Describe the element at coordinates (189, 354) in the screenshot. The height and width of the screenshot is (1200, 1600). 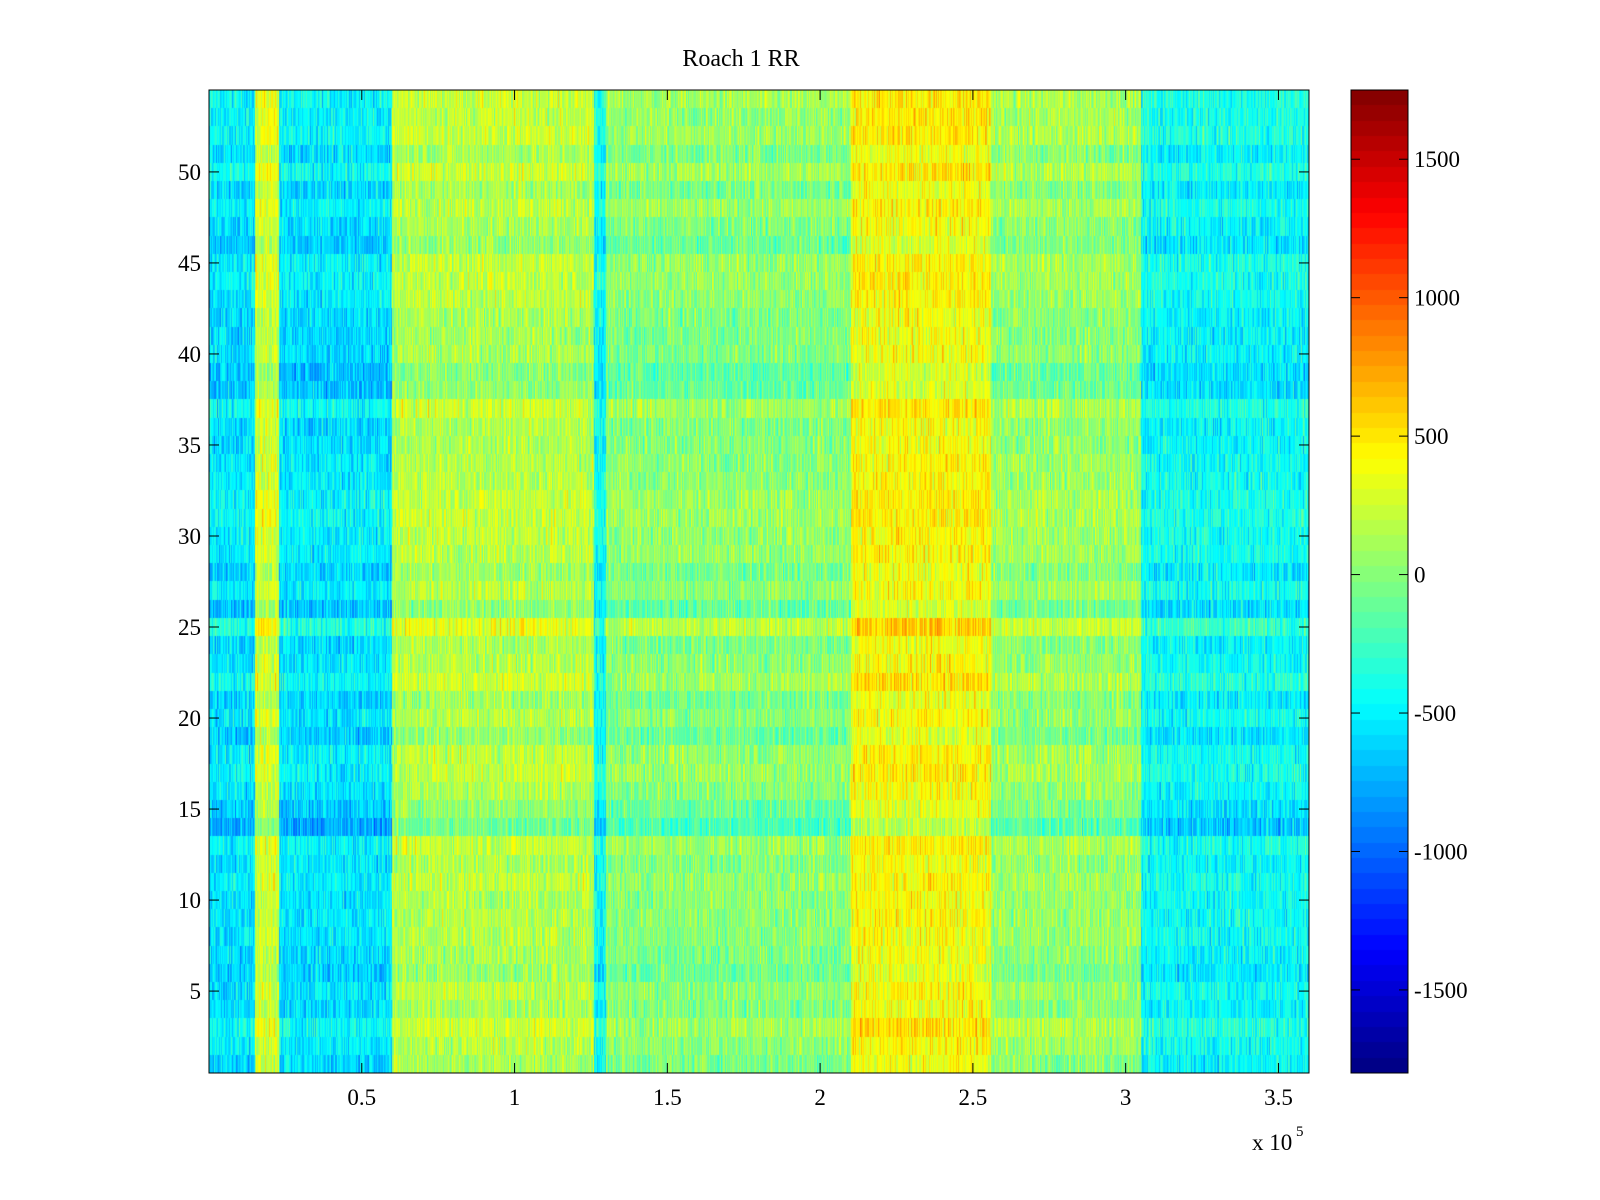
I see `y-tick-label: 40` at that location.